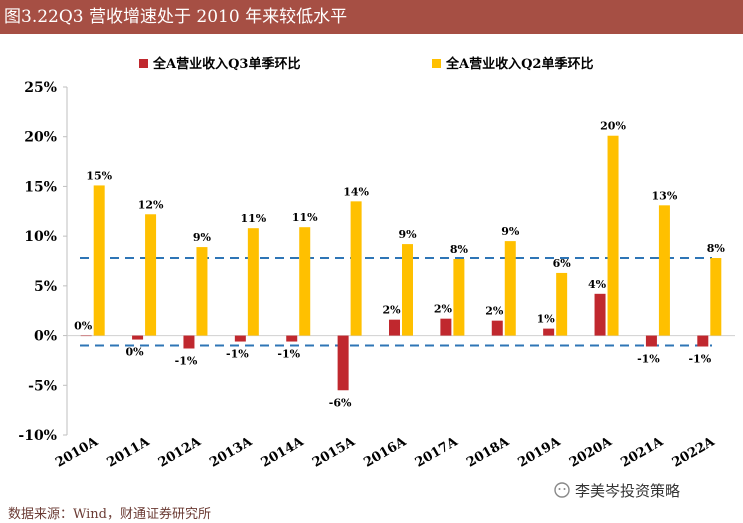 The width and height of the screenshot is (743, 523). Describe the element at coordinates (109, 514) in the screenshot. I see `data-source: 数据来源：Wind，财通证券研究所` at that location.